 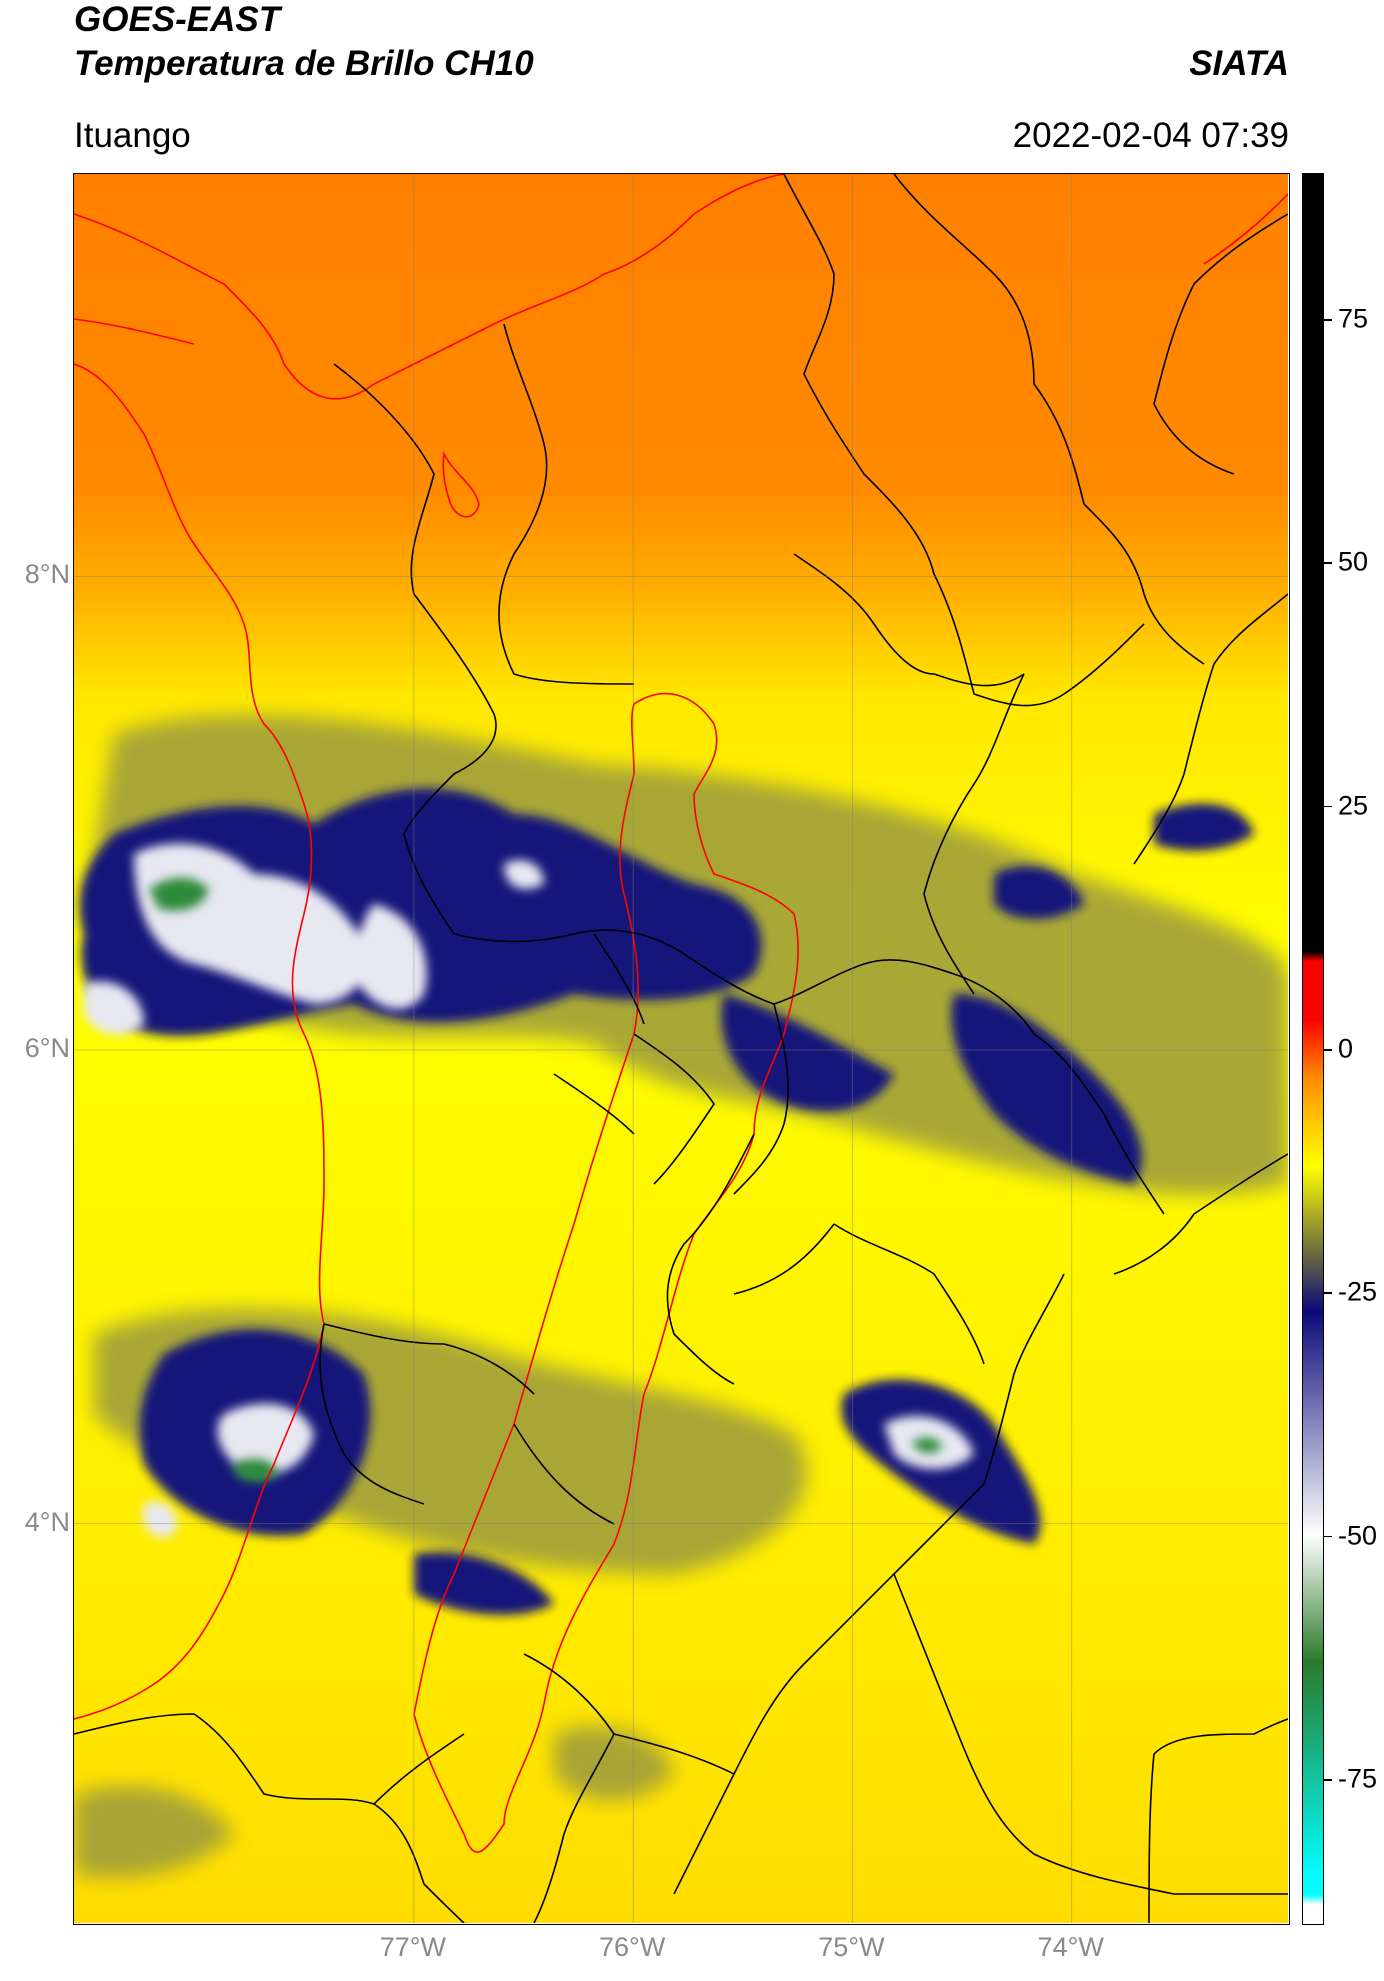 I want to click on lon-tick-label: 76°W, so click(x=632, y=1947).